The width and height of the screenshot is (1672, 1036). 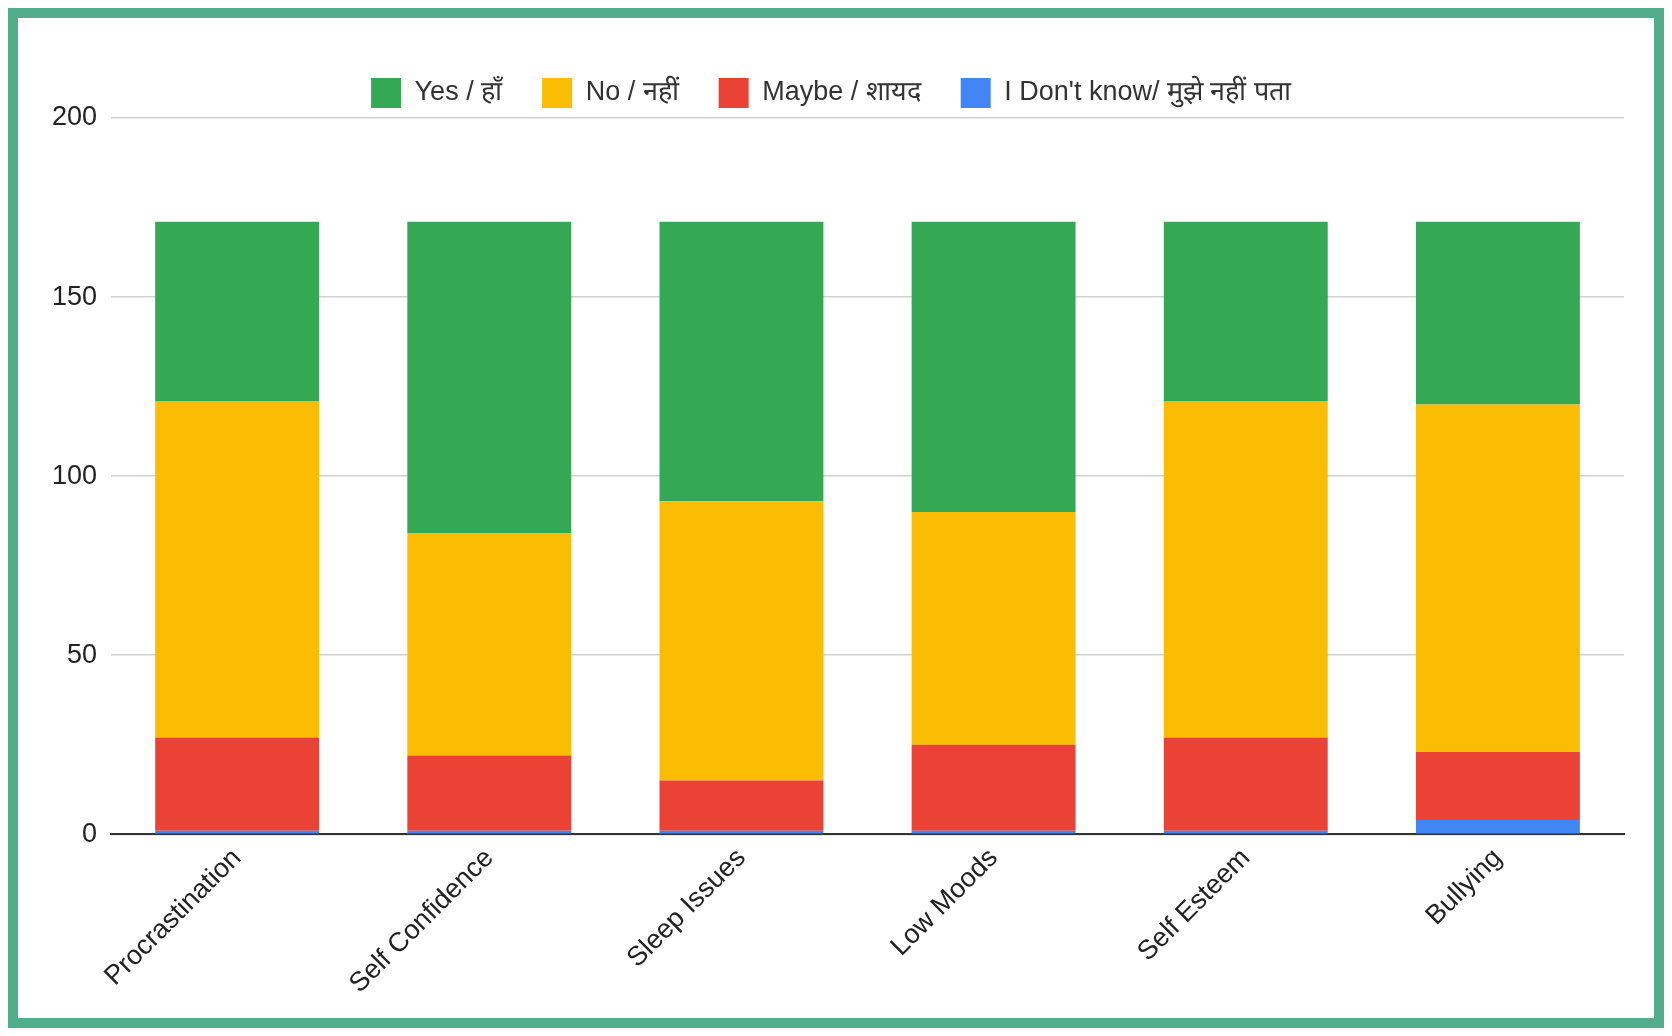 What do you see at coordinates (74, 295) in the screenshot?
I see `y-tick-label: 150` at bounding box center [74, 295].